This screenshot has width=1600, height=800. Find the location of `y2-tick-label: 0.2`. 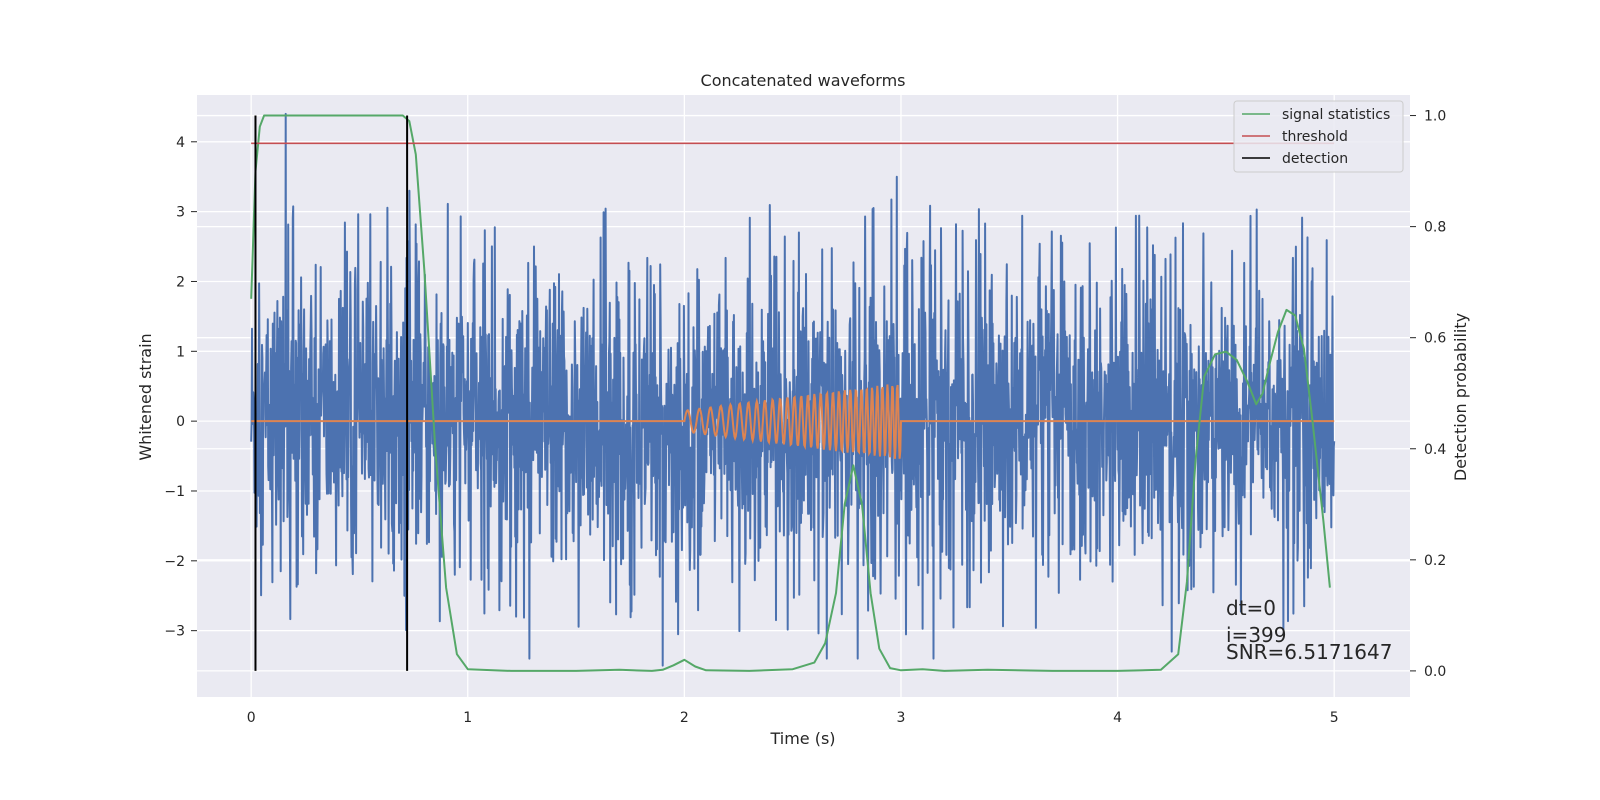

y2-tick-label: 0.2 is located at coordinates (1435, 561).